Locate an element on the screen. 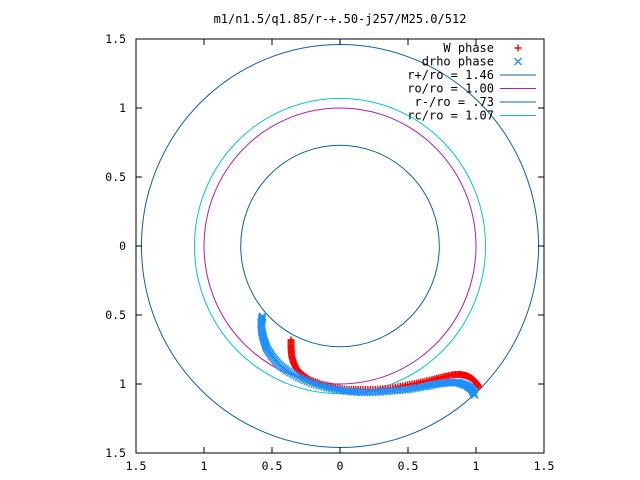  chart-title: m1/n1.5/q1.85/r-+.50-j257/M25.0/512 is located at coordinates (340, 19).